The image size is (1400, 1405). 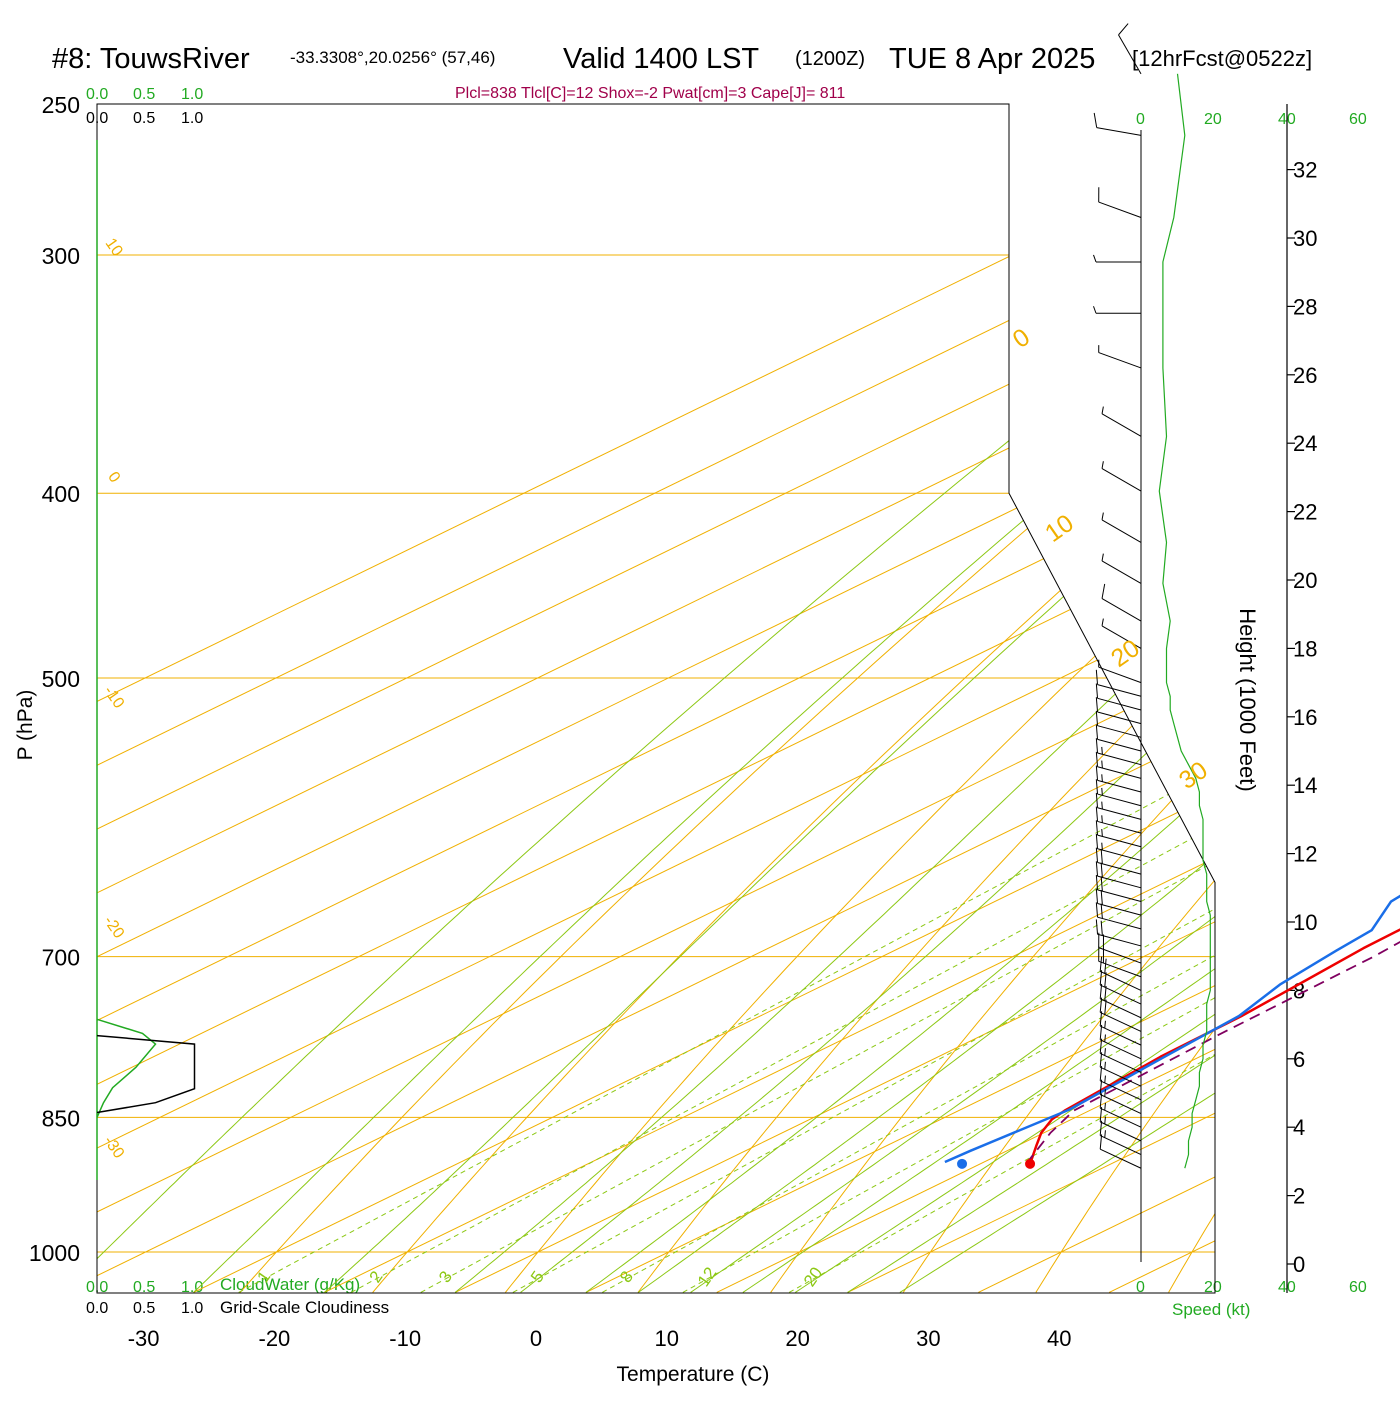 I want to click on isotherm-label: 20, so click(x=1125, y=653).